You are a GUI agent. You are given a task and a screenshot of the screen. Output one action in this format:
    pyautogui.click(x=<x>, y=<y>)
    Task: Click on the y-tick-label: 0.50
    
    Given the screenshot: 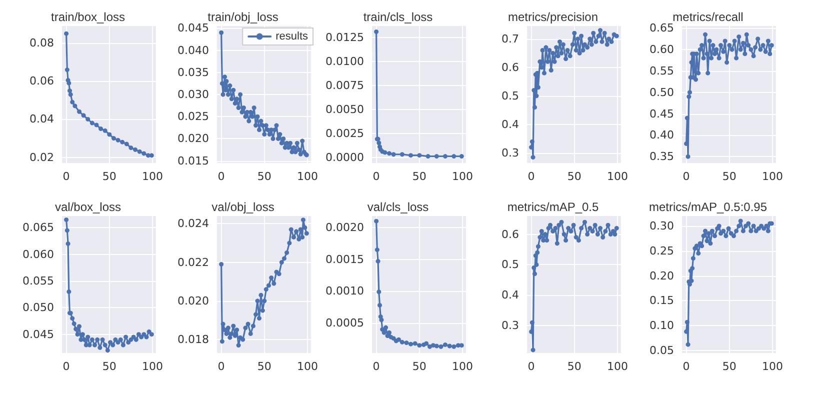 What is the action you would take?
    pyautogui.click(x=662, y=92)
    